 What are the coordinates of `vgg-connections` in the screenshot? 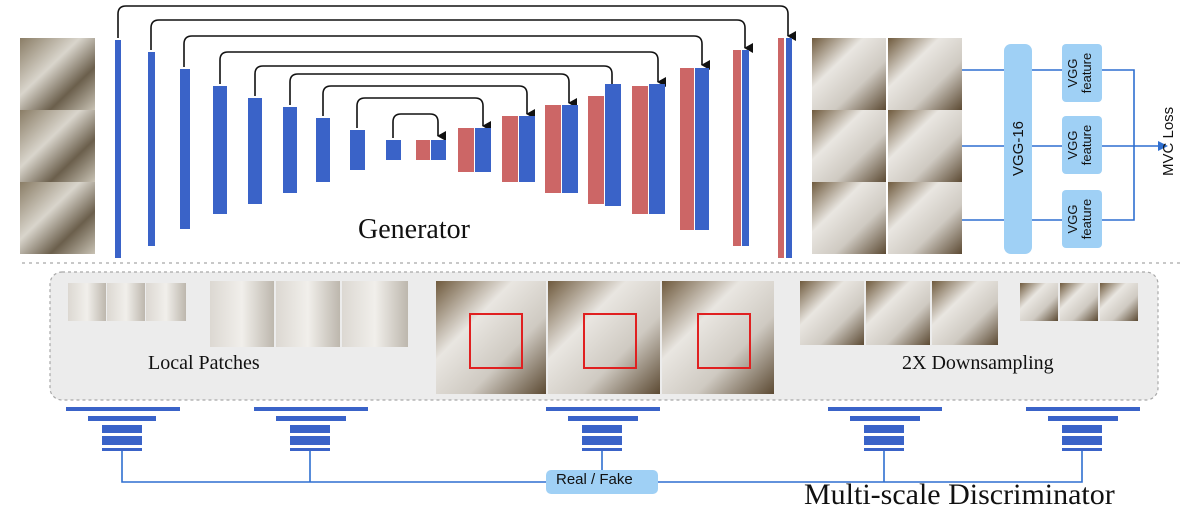 It's located at (1065, 145).